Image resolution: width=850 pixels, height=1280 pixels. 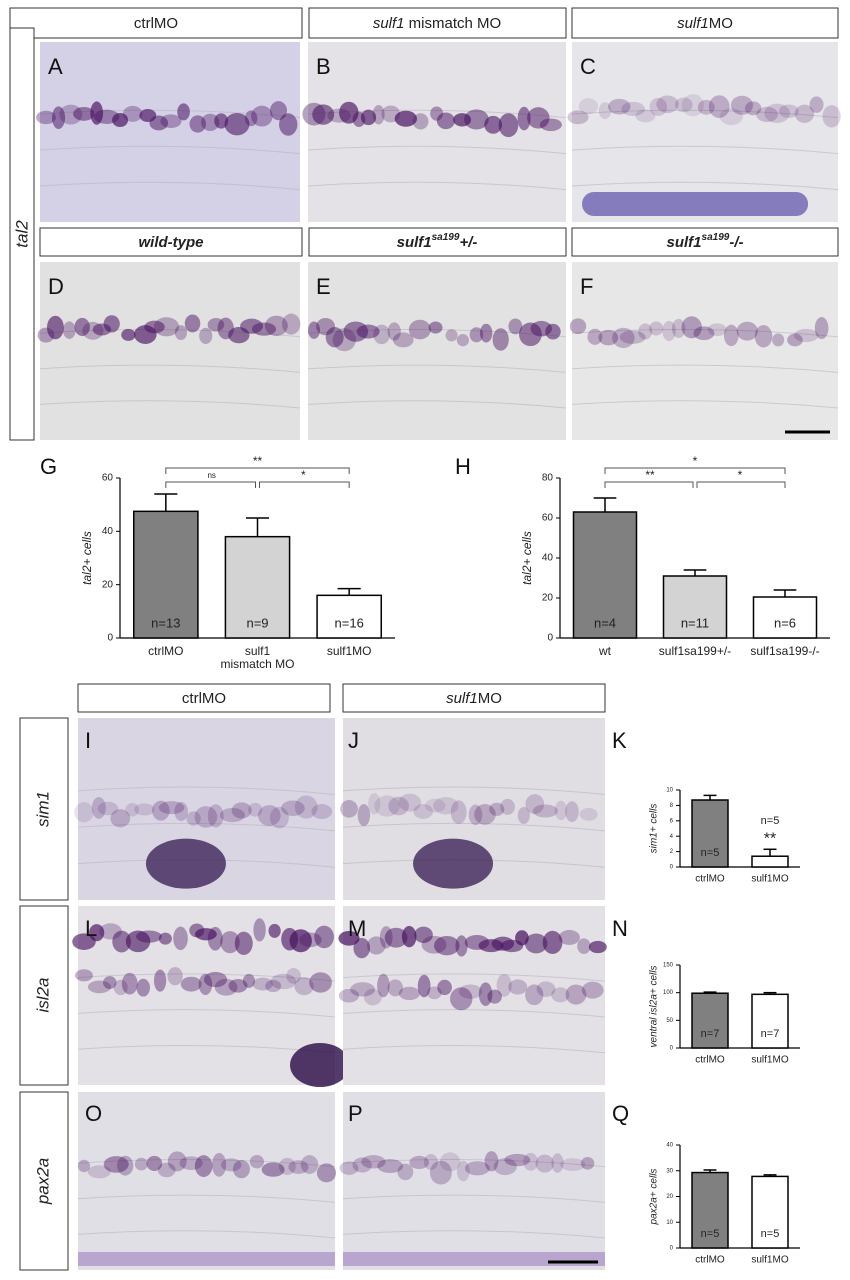 What do you see at coordinates (769, 1060) in the screenshot?
I see `x-tick-label: sulf1MO` at bounding box center [769, 1060].